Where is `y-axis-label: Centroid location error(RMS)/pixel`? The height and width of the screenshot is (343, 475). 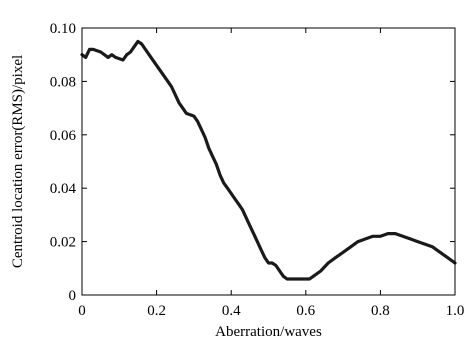 y-axis-label: Centroid location error(RMS)/pixel is located at coordinates (18, 161).